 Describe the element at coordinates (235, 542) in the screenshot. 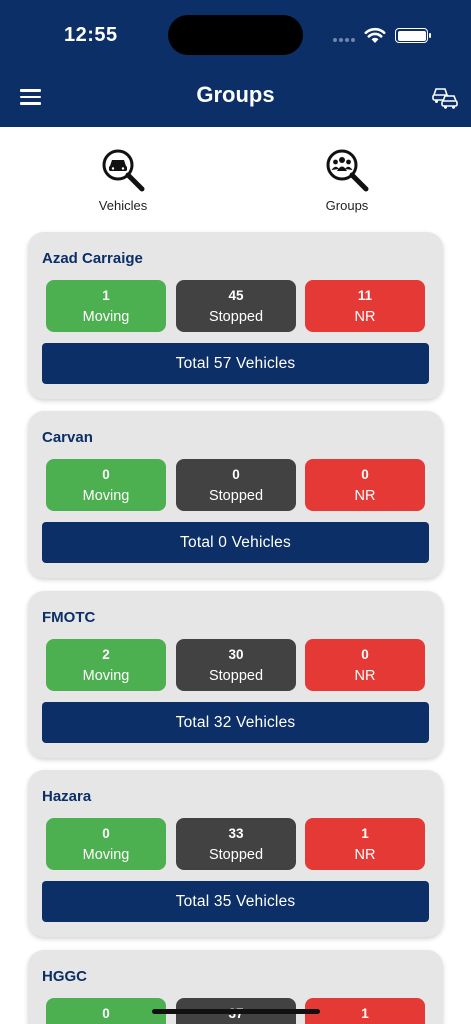

I see `total-vehicles-button: Total 0 Vehicles` at that location.